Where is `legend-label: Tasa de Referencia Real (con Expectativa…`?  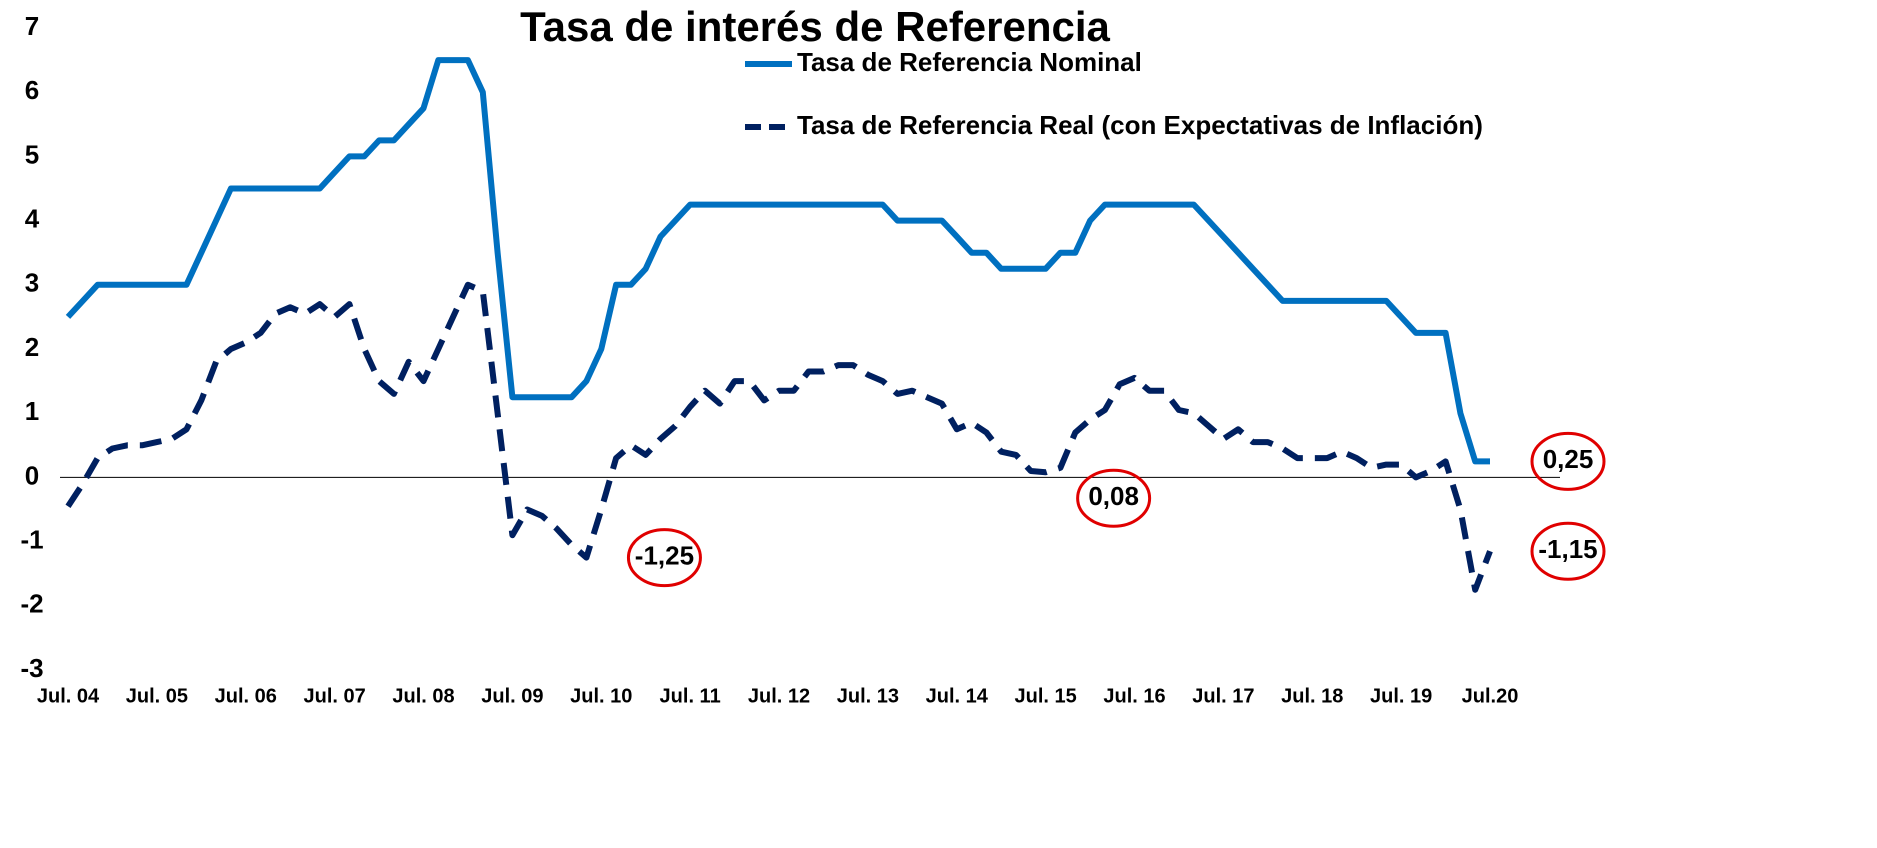
legend-label: Tasa de Referencia Real (con Expectativa… is located at coordinates (1140, 125).